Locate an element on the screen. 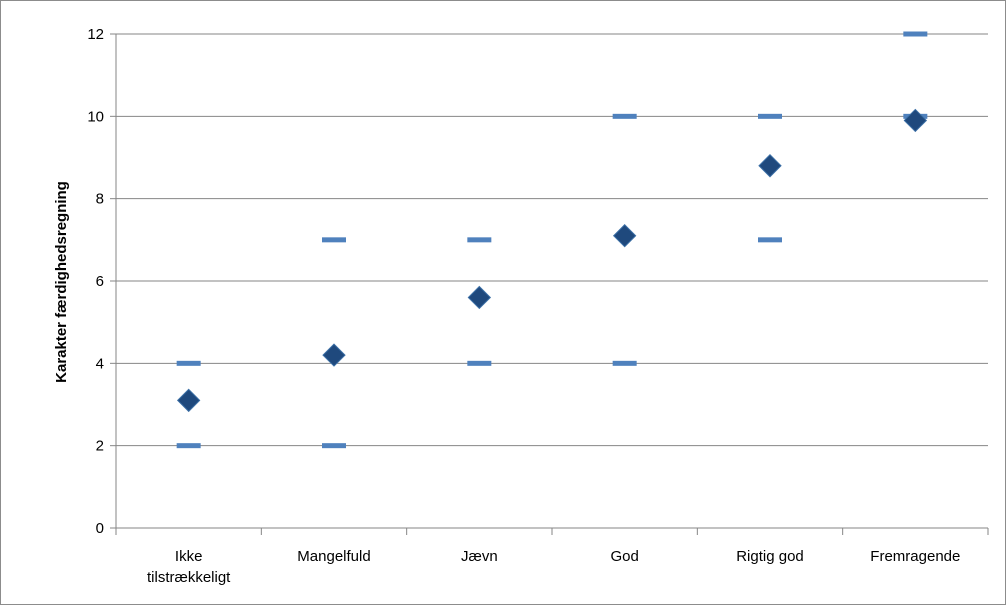 This screenshot has width=1006, height=605. y-tick-label-10: 10 is located at coordinates (95, 116).